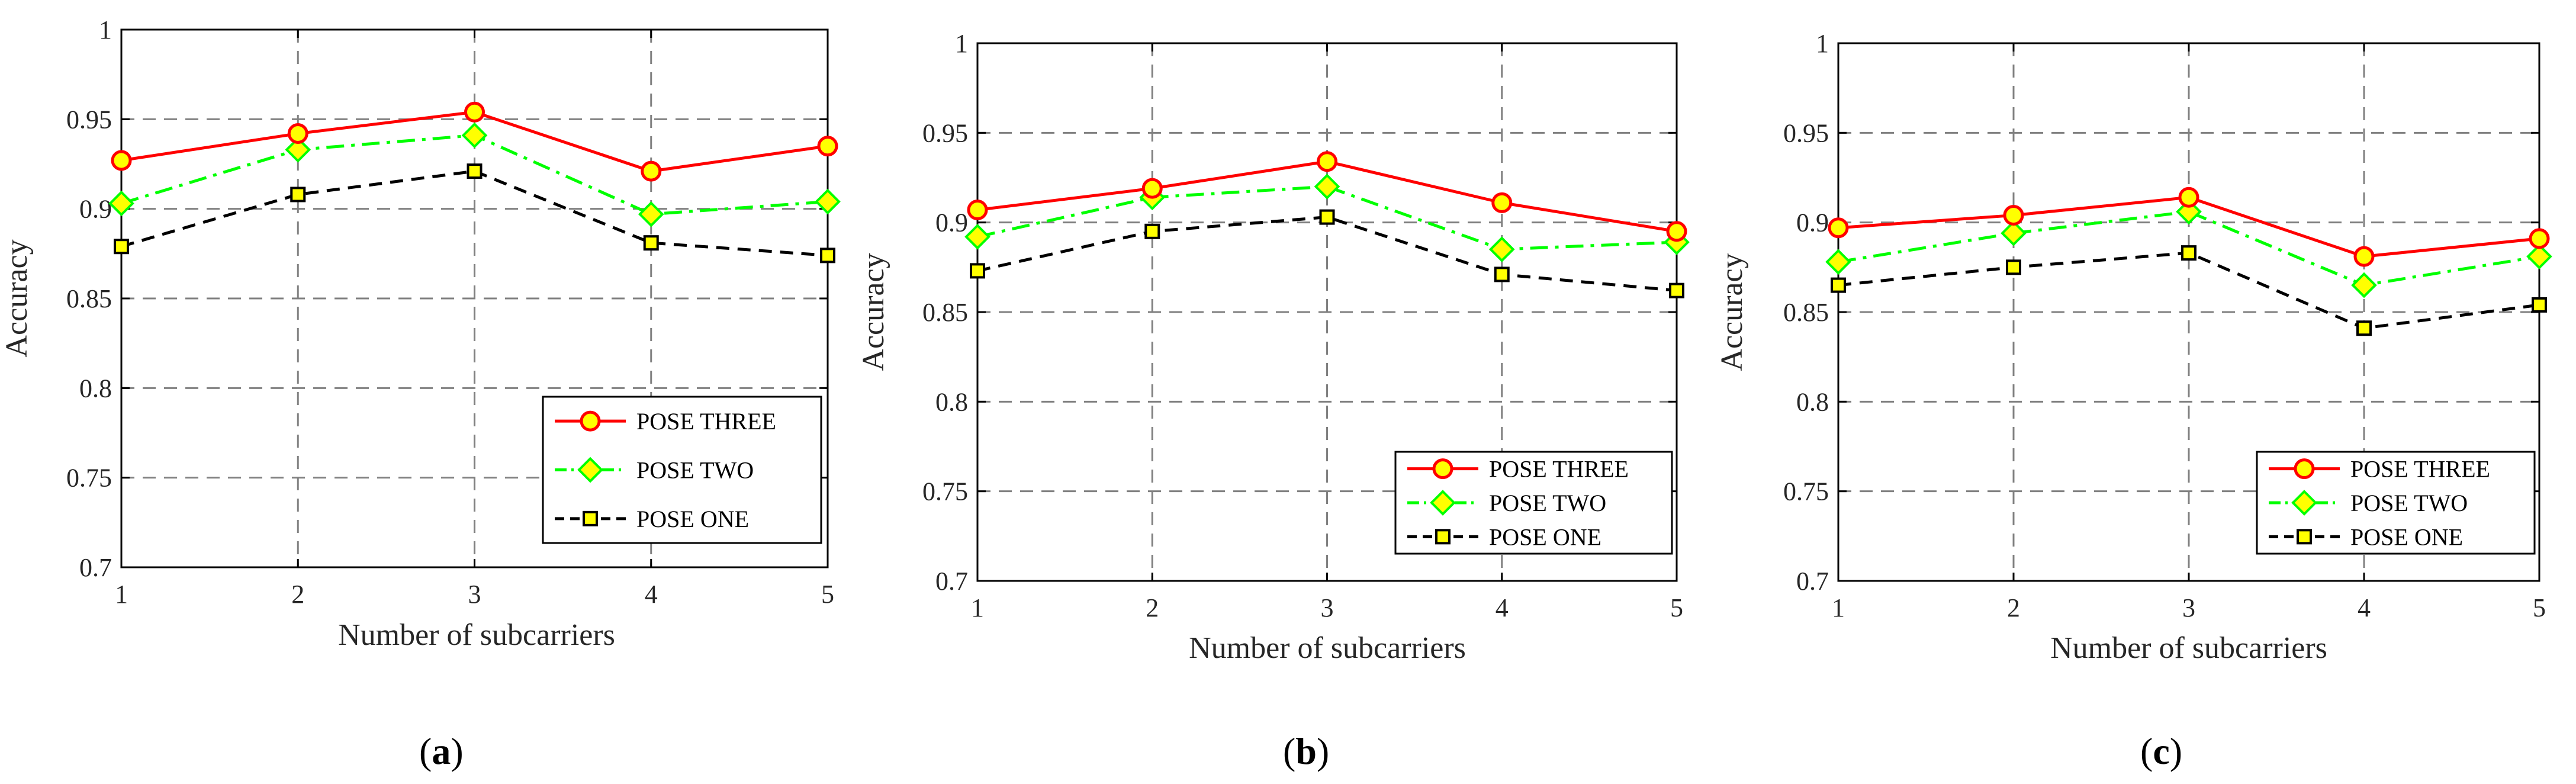  Describe the element at coordinates (442, 751) in the screenshot. I see `panel-label: (a)` at that location.